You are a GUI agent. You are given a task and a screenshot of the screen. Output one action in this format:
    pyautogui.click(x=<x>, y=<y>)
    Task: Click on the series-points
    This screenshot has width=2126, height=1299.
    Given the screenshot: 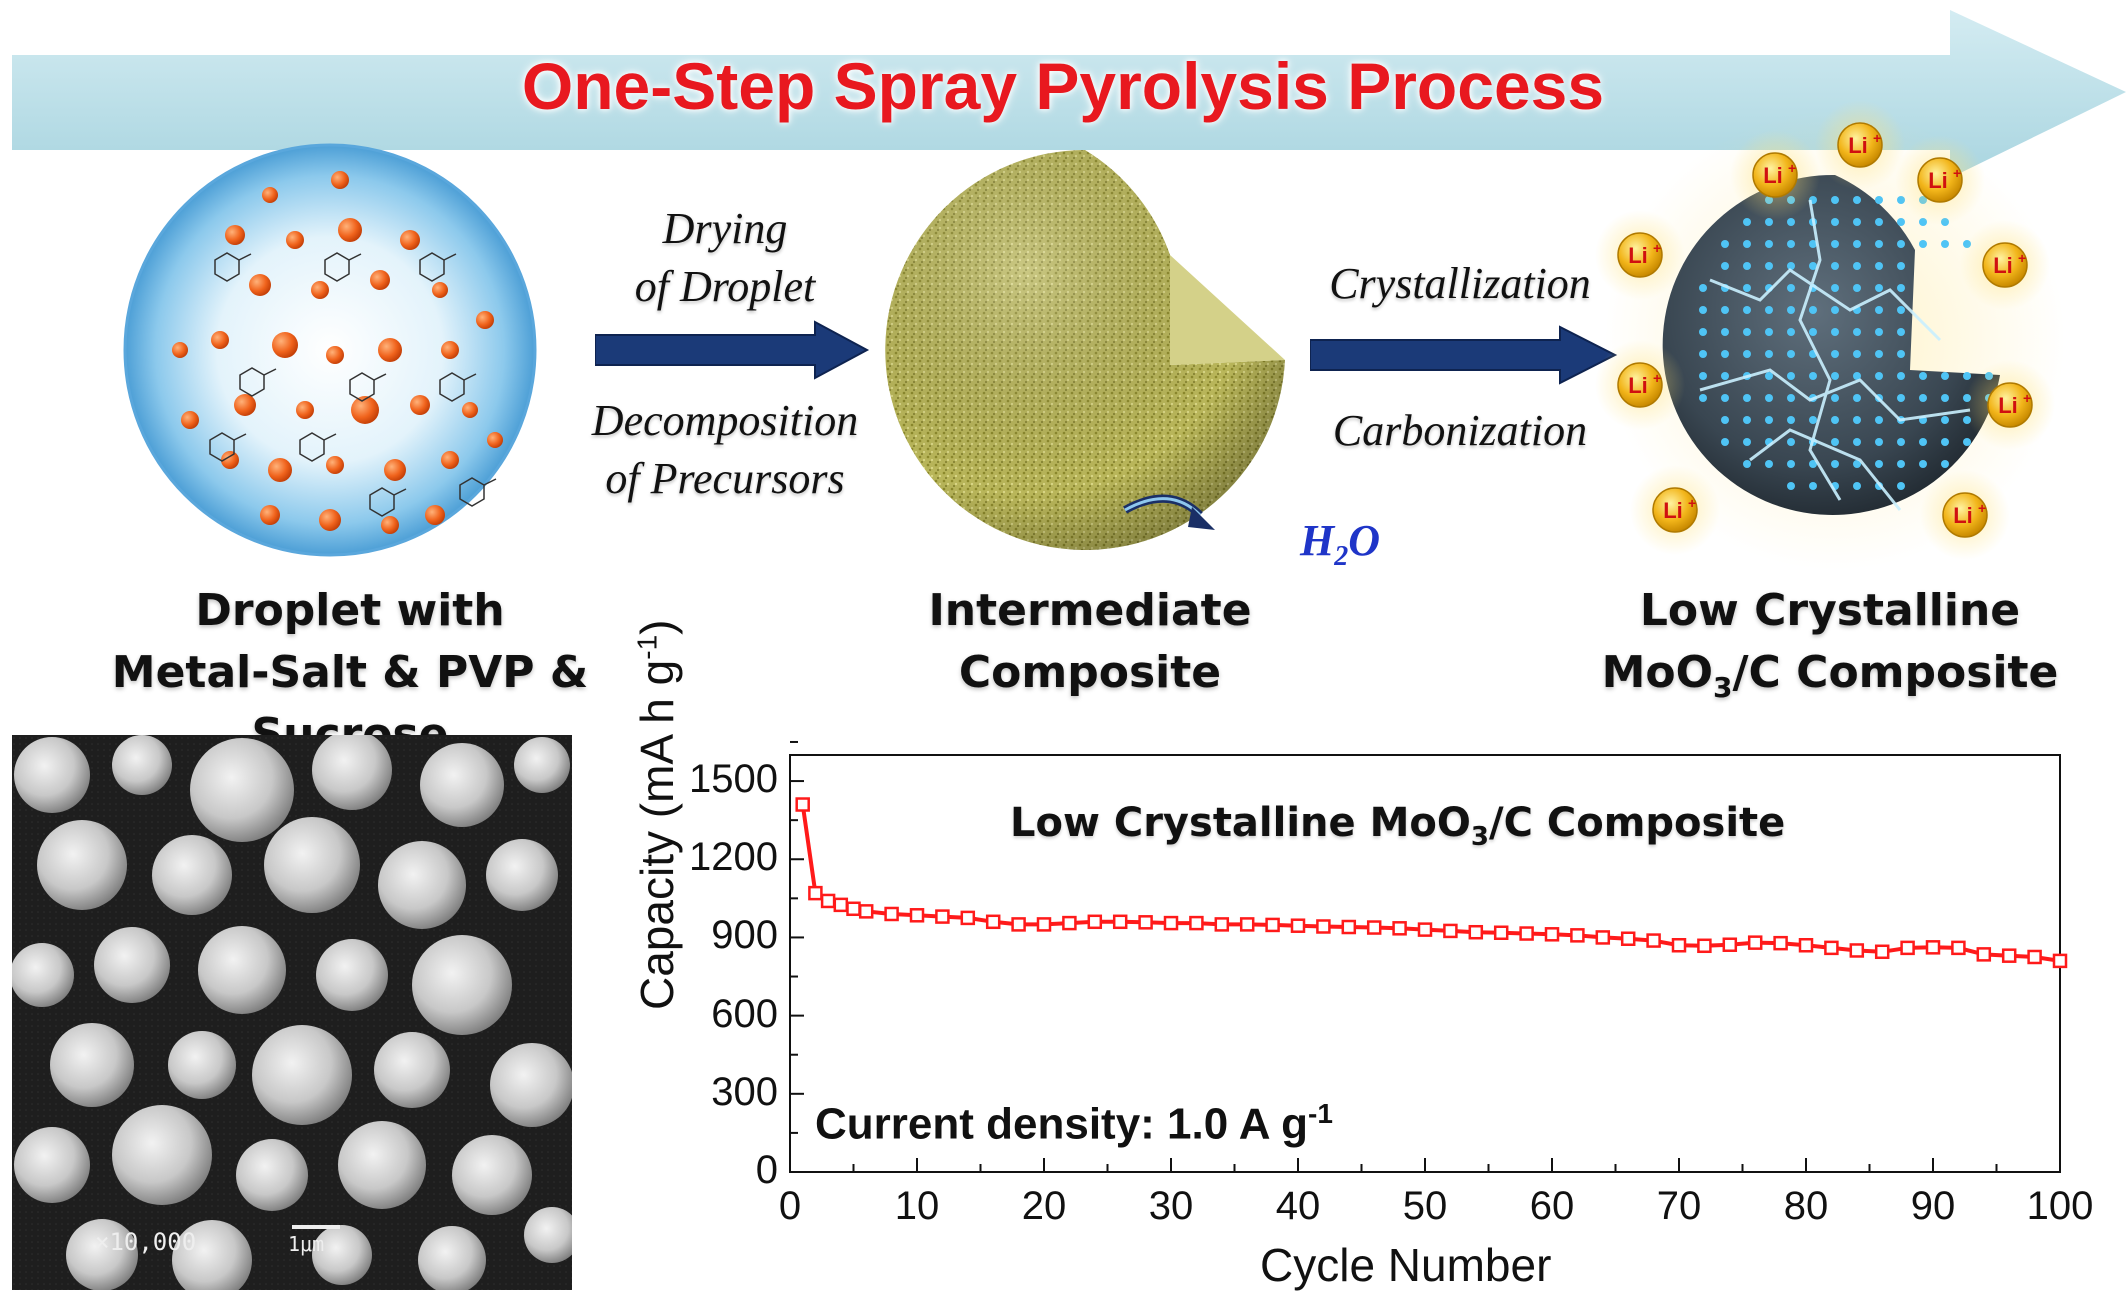 What is the action you would take?
    pyautogui.click(x=1431, y=883)
    